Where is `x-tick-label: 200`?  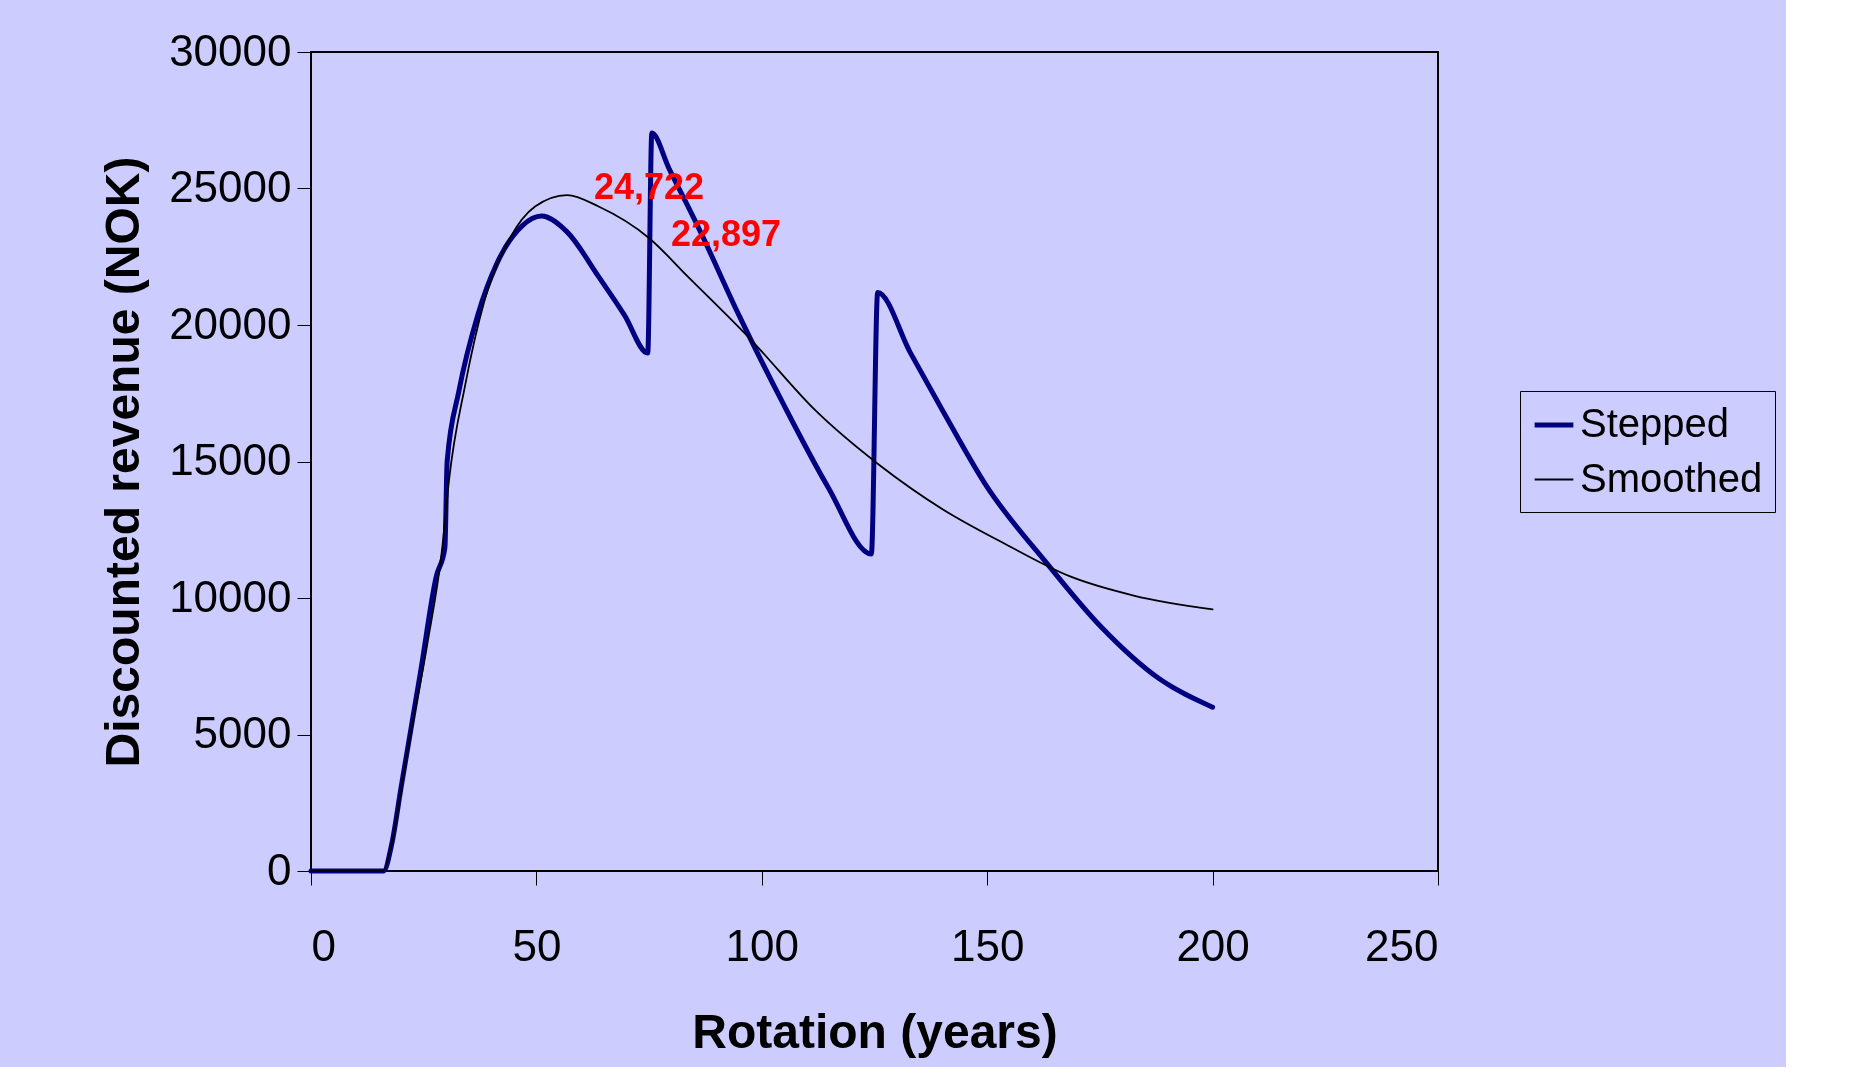 x-tick-label: 200 is located at coordinates (1213, 945).